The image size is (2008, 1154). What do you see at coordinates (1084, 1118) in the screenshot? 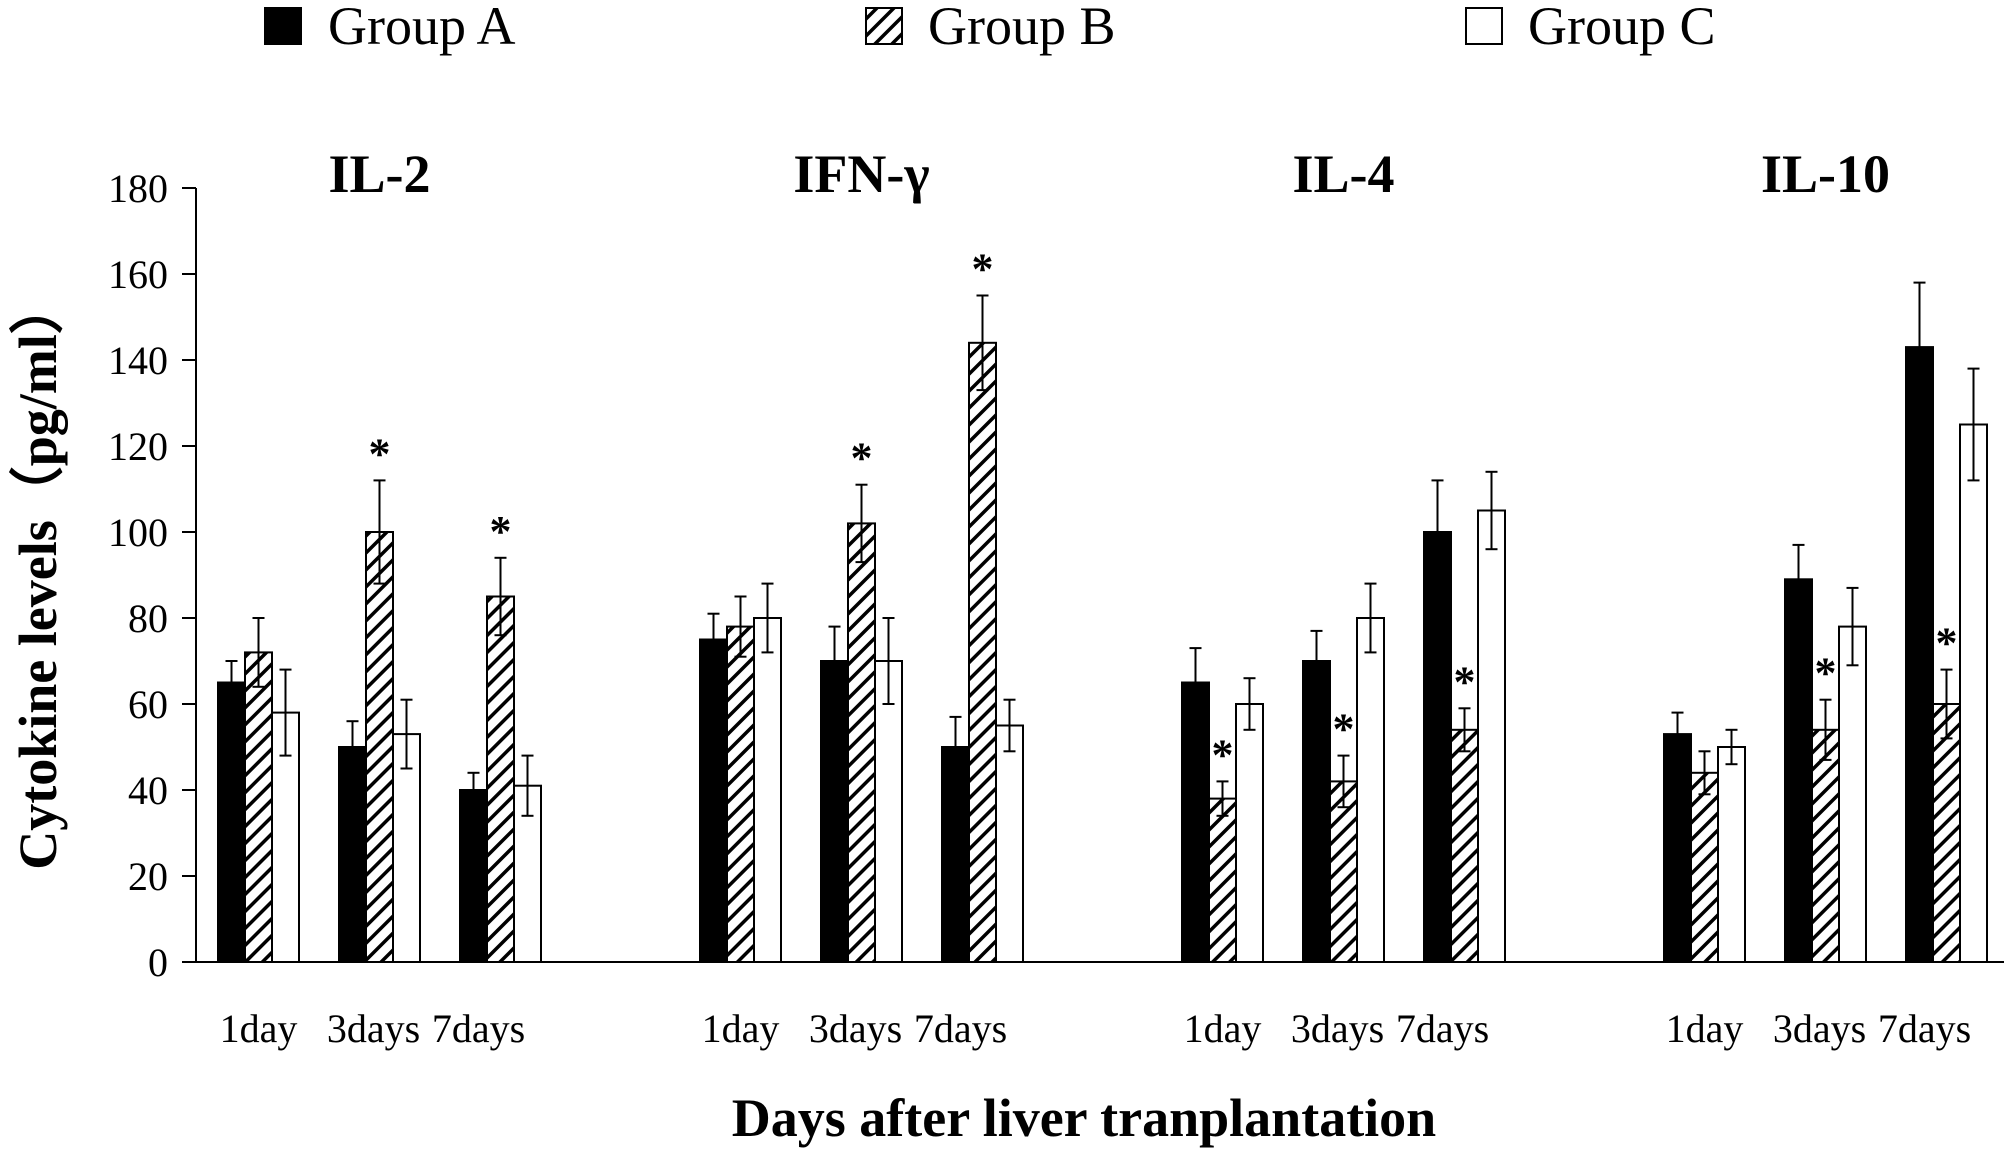
I see `x-axis-title: Days after liver tranplantation` at bounding box center [1084, 1118].